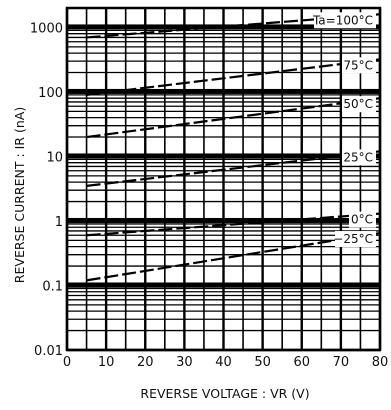  Describe the element at coordinates (46, 190) in the screenshot. I see `y-tick-labels: 0.01 0.1 1 10 100 1000` at that location.